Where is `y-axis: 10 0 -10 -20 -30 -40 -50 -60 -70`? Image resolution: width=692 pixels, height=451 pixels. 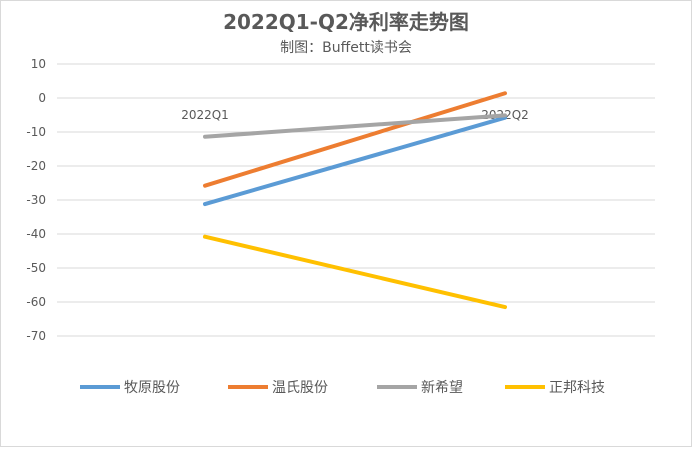
y-axis: 10 0 -10 -20 -30 -40 -50 -60 -70 is located at coordinates (36, 200).